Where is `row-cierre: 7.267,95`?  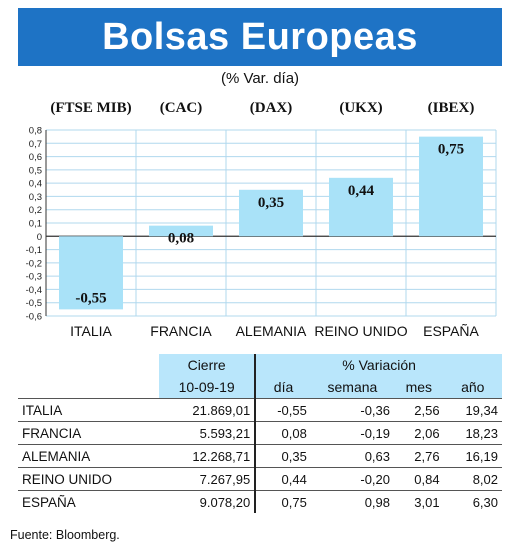 row-cierre: 7.267,95 is located at coordinates (207, 479).